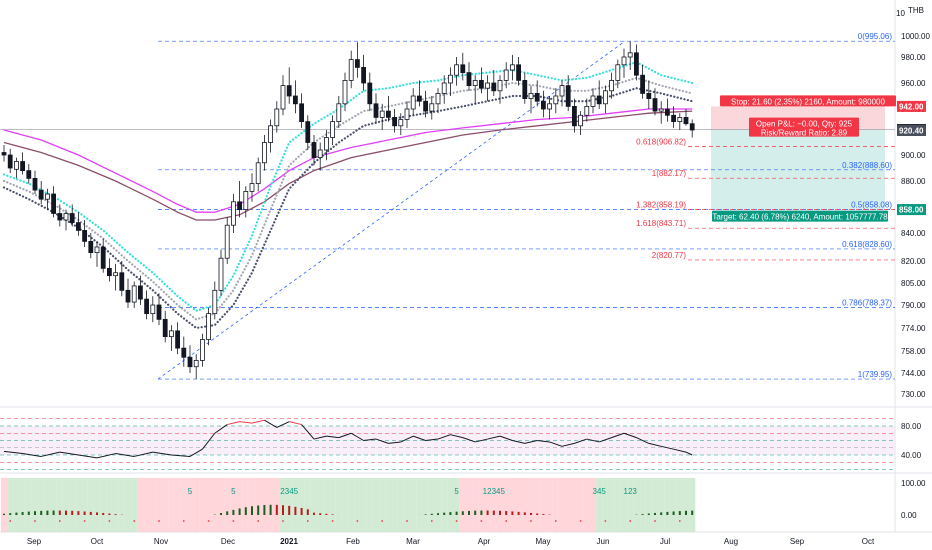  I want to click on hist-tick-label: 100.00, so click(913, 483).